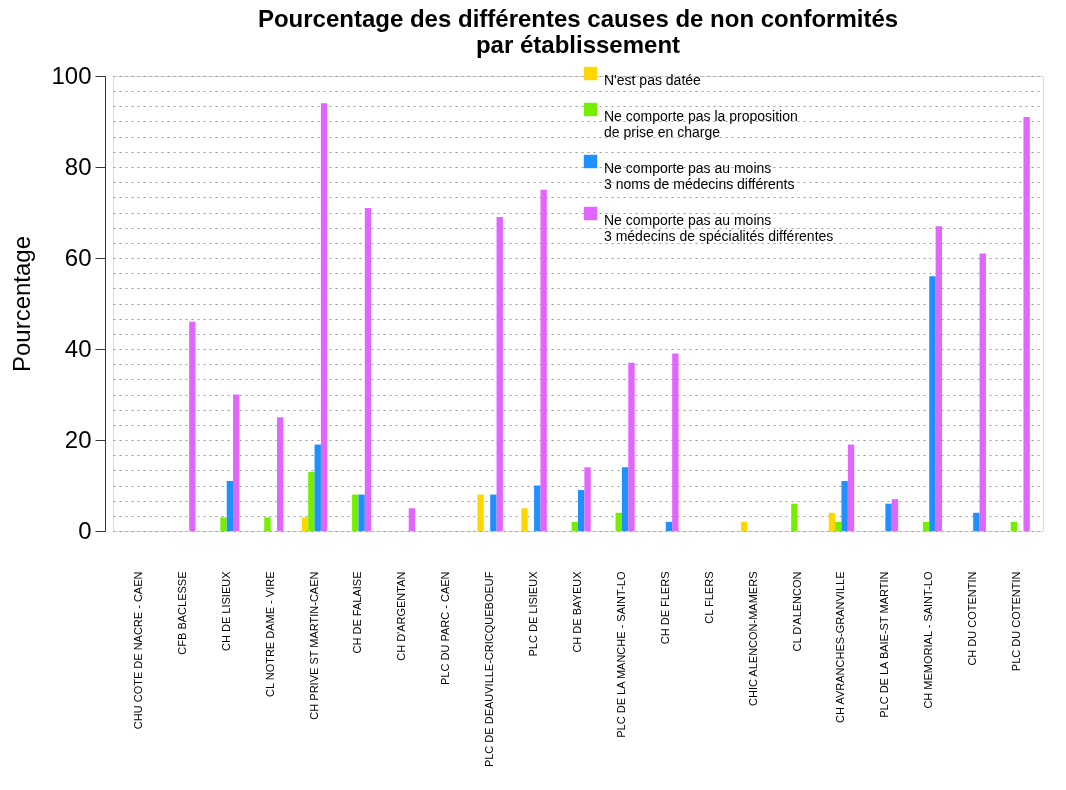 The width and height of the screenshot is (1066, 790). Describe the element at coordinates (577, 611) in the screenshot. I see `x-tick-label: CH DE BAYEUX` at that location.